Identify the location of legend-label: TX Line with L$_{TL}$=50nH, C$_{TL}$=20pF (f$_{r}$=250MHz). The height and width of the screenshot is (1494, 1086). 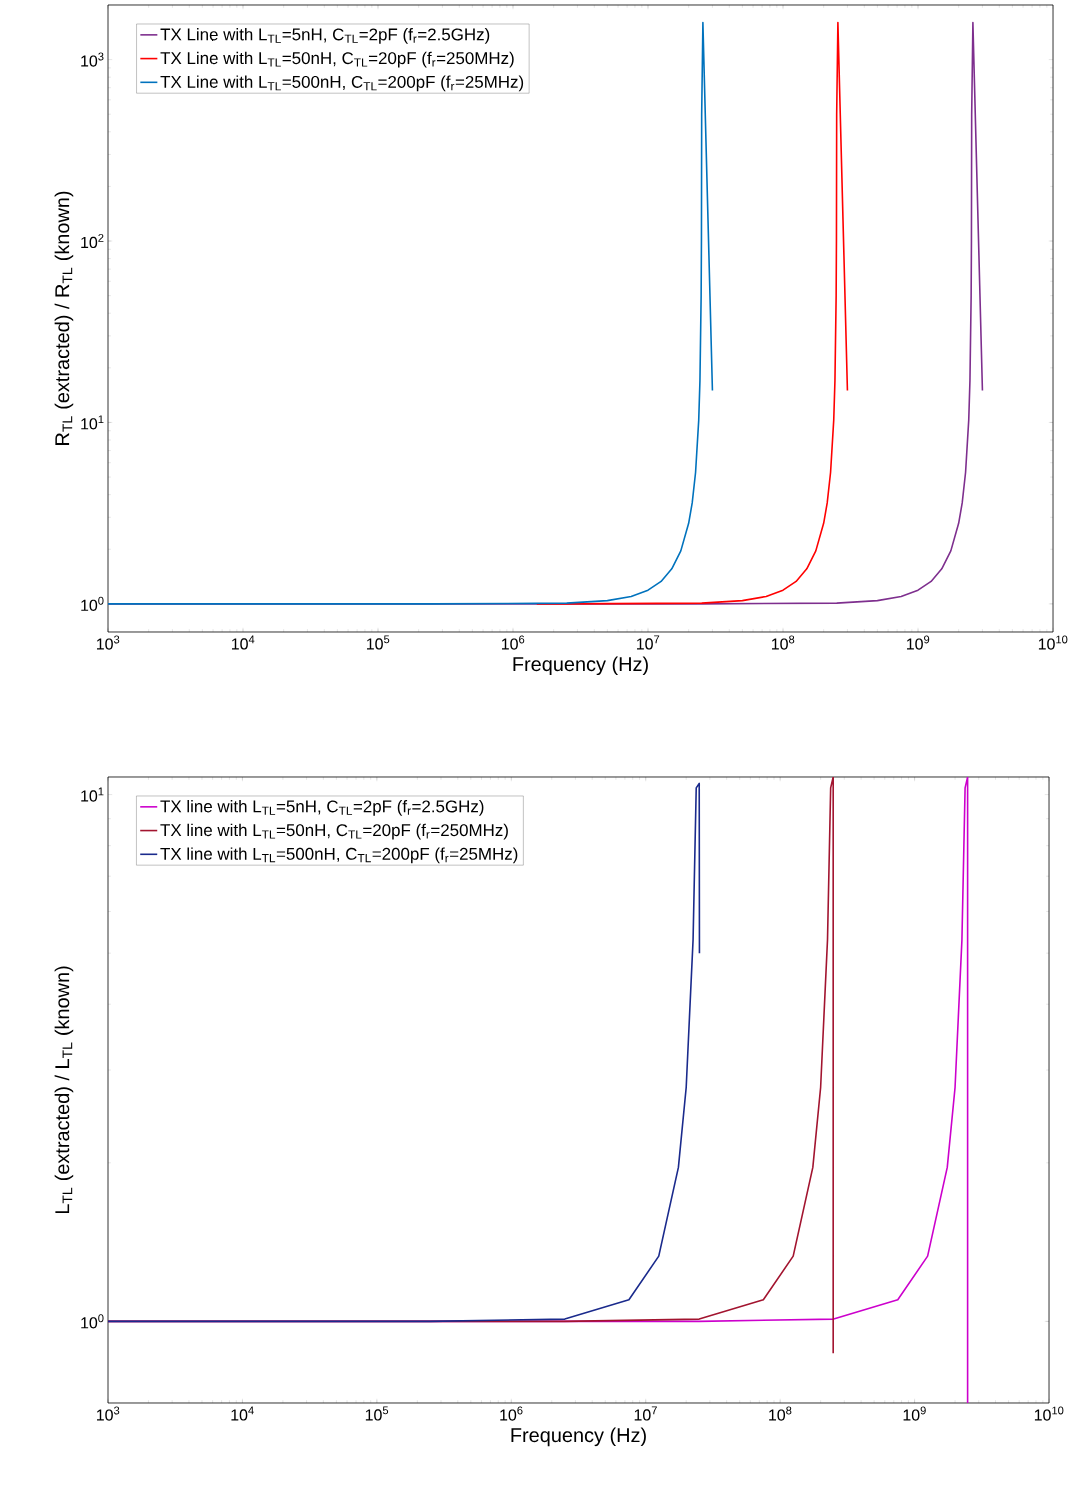
(337, 59).